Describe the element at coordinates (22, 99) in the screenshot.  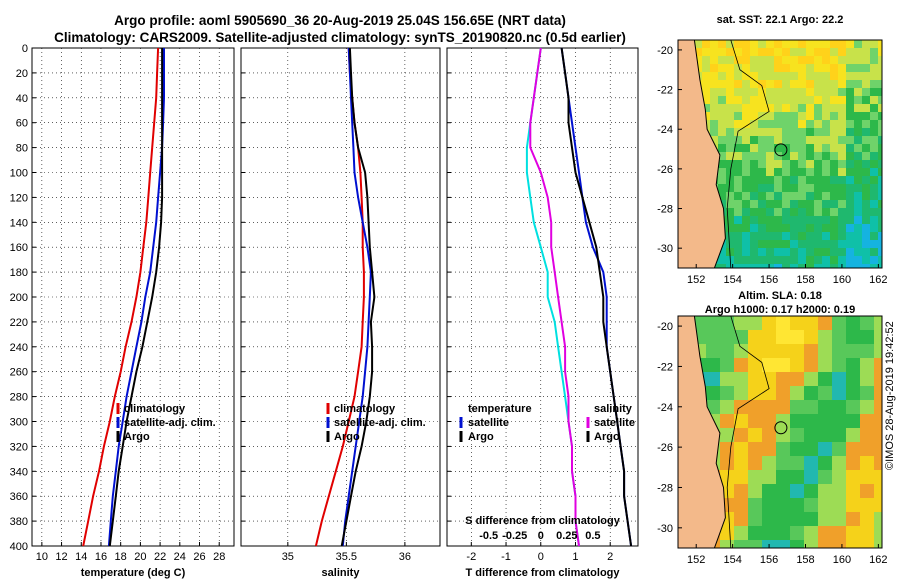
I see `y-tick-label: 40` at that location.